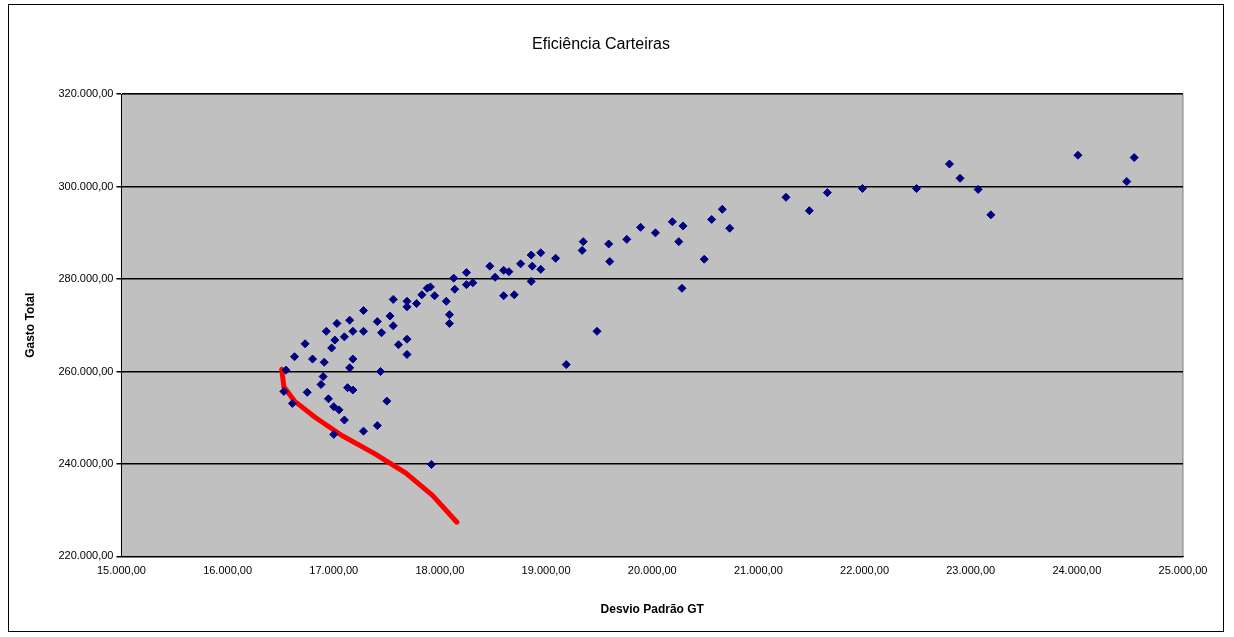 Image resolution: width=1234 pixels, height=637 pixels. Describe the element at coordinates (601, 44) in the screenshot. I see `chart-title: Eficiência Carteiras` at that location.